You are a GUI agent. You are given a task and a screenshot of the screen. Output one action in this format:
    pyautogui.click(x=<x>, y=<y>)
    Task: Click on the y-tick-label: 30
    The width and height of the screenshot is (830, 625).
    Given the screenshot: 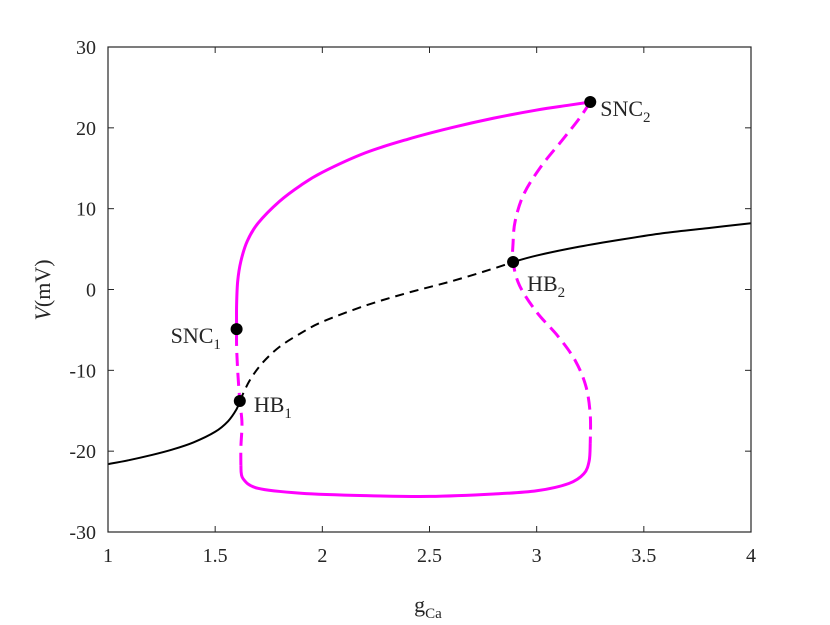 What is the action you would take?
    pyautogui.click(x=86, y=48)
    